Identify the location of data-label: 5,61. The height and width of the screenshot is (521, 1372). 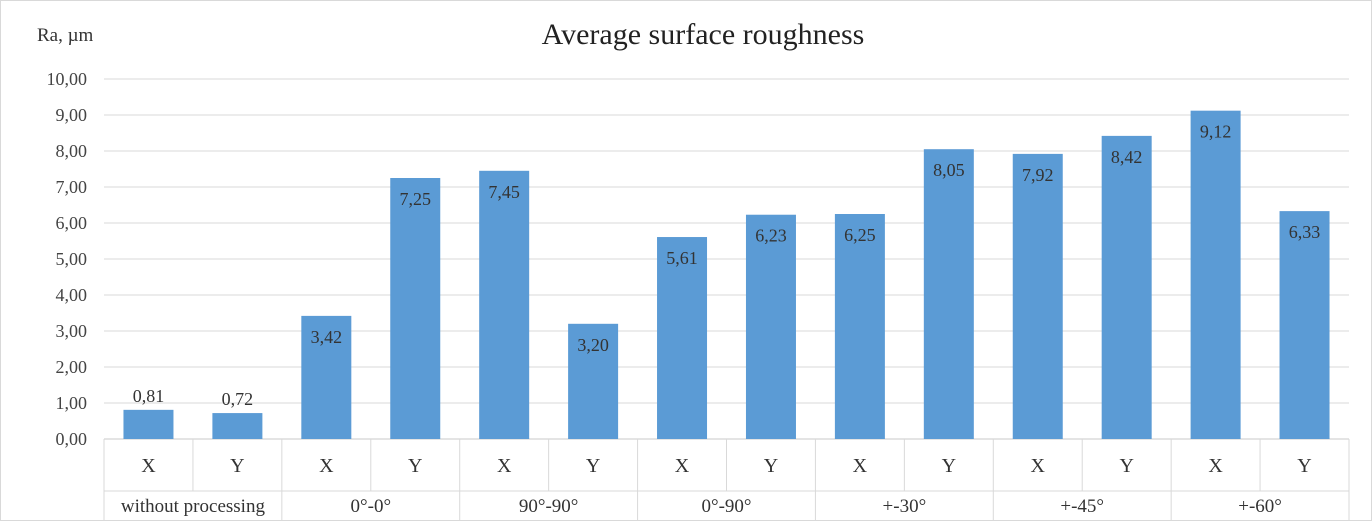
(682, 258).